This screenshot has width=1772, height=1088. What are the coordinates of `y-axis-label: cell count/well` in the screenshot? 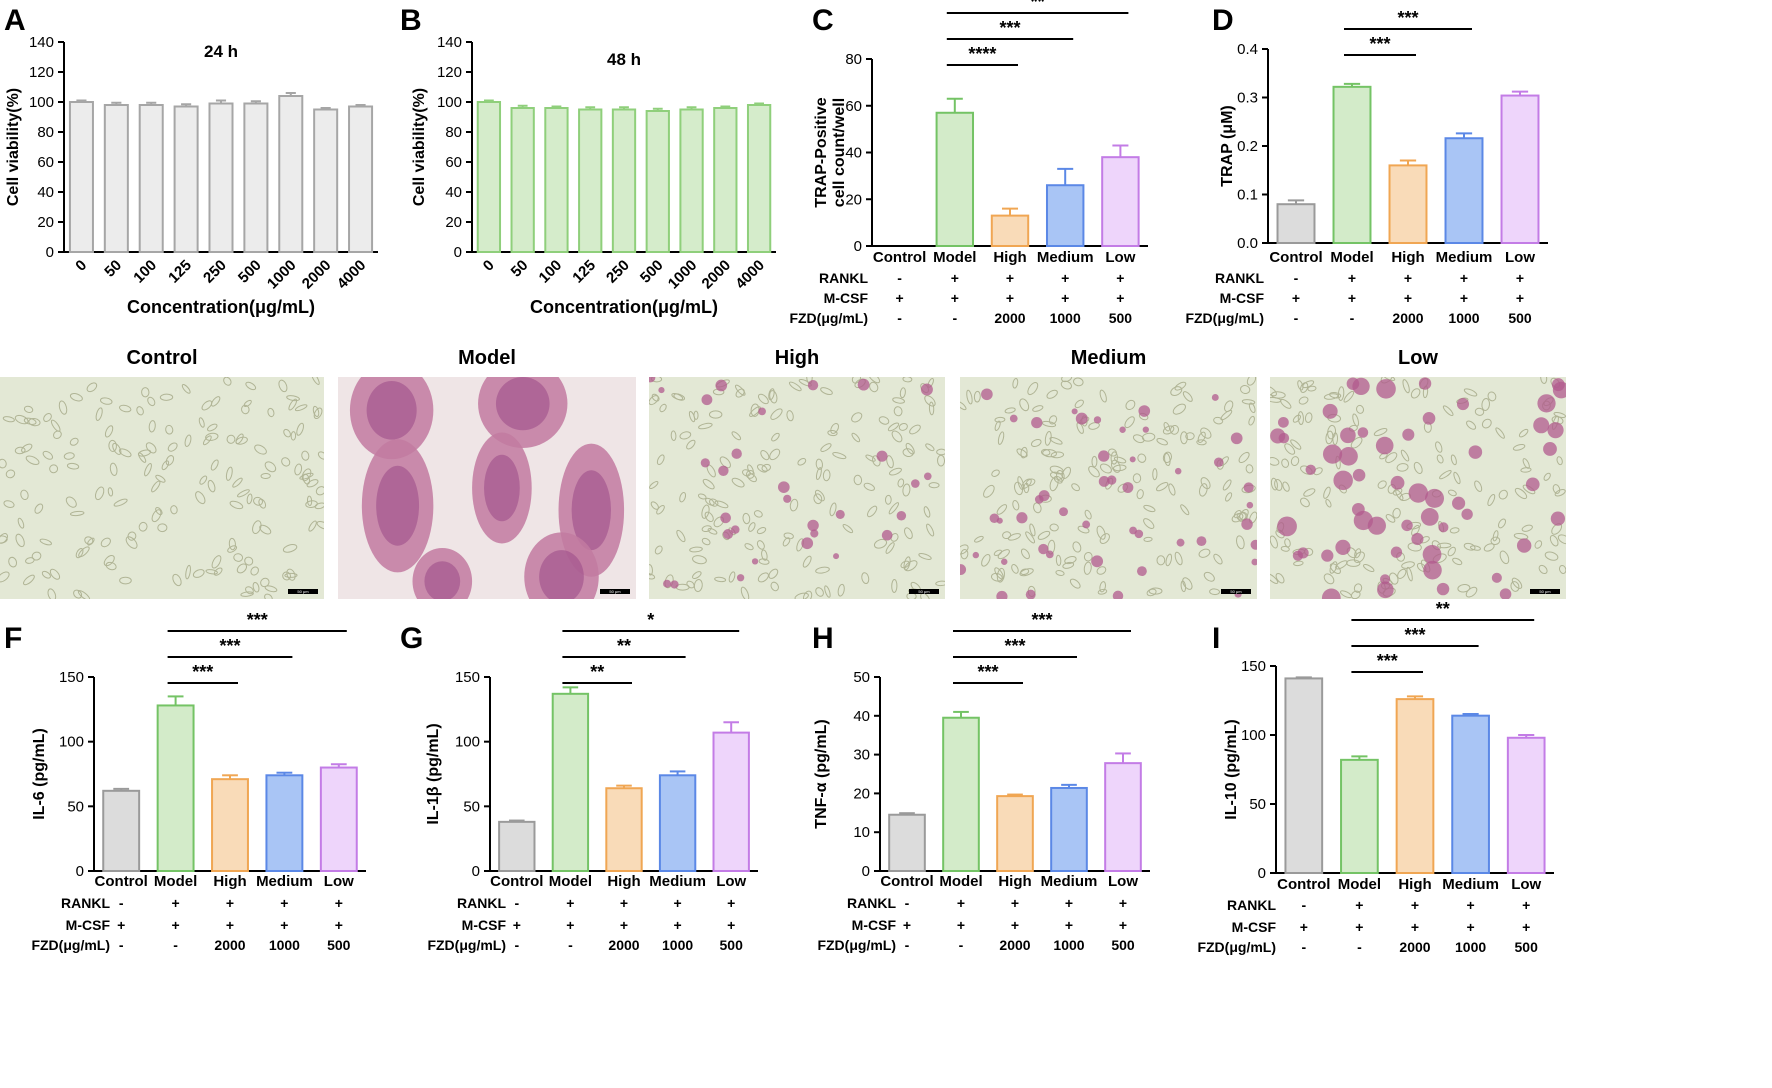 It's located at (839, 152).